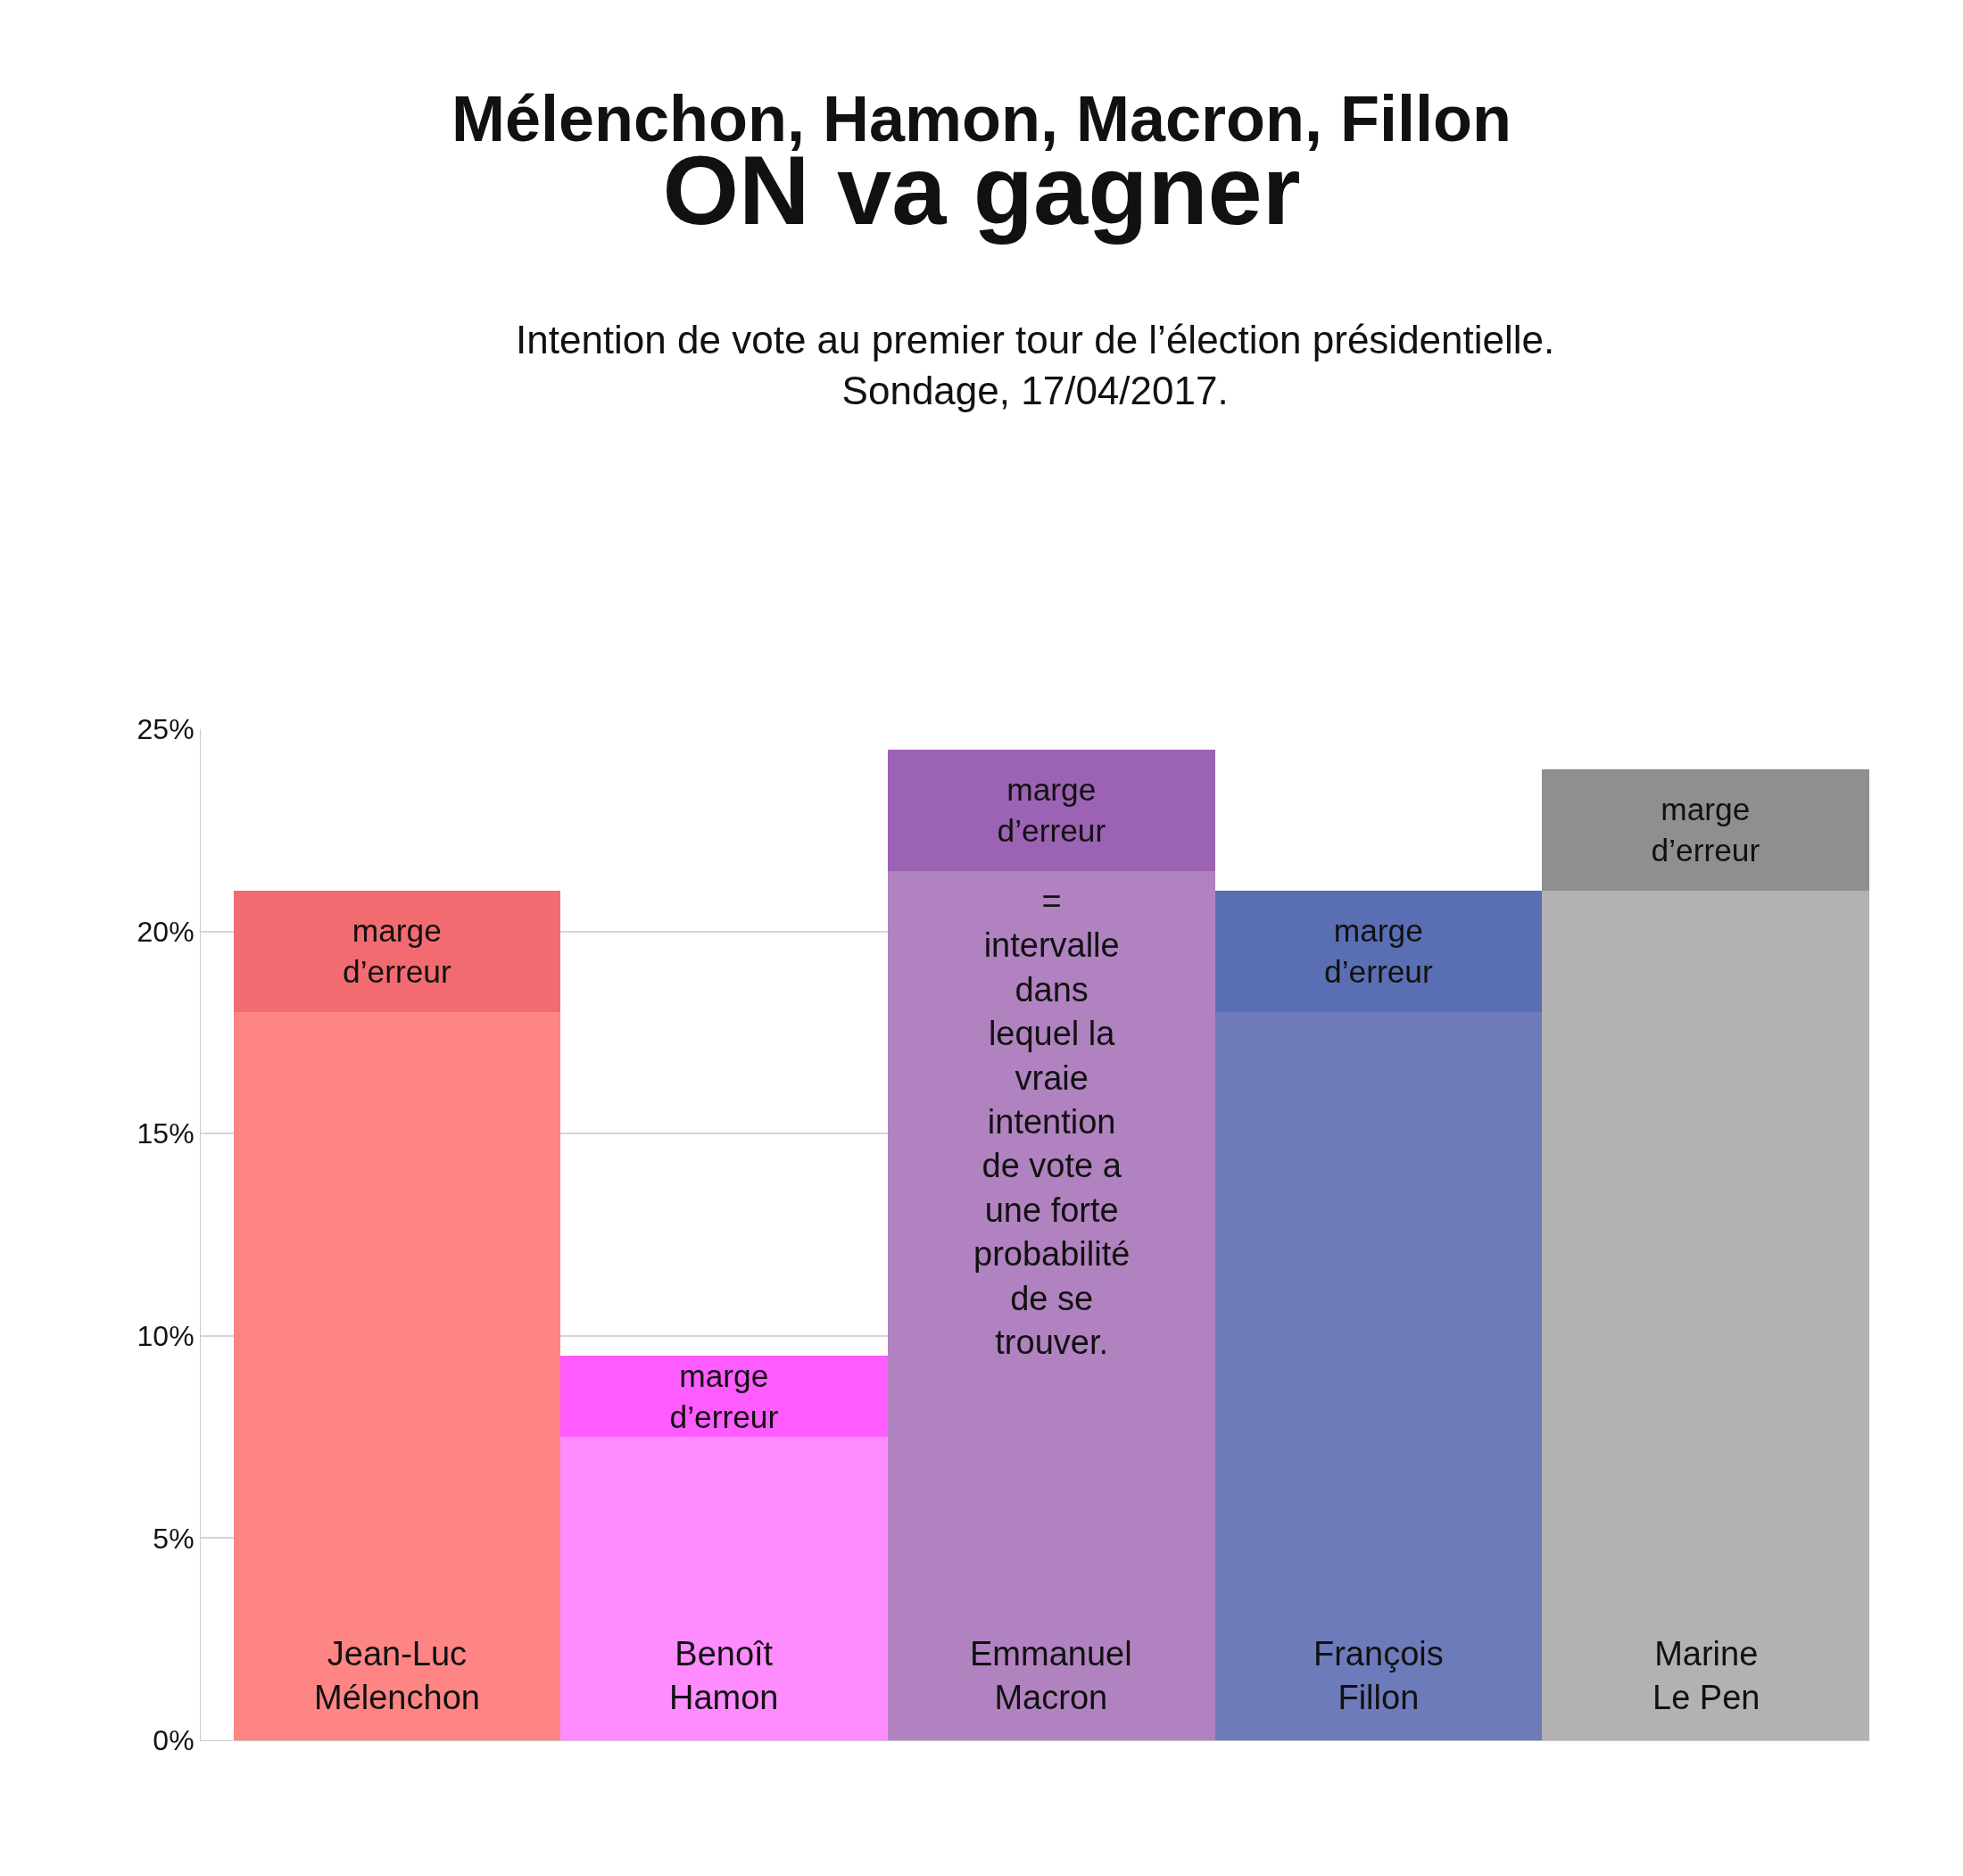  What do you see at coordinates (1052, 1122) in the screenshot?
I see `text: = intervalle dans lequel la vraie intention de vote a une forte probabilité de se trouver.` at bounding box center [1052, 1122].